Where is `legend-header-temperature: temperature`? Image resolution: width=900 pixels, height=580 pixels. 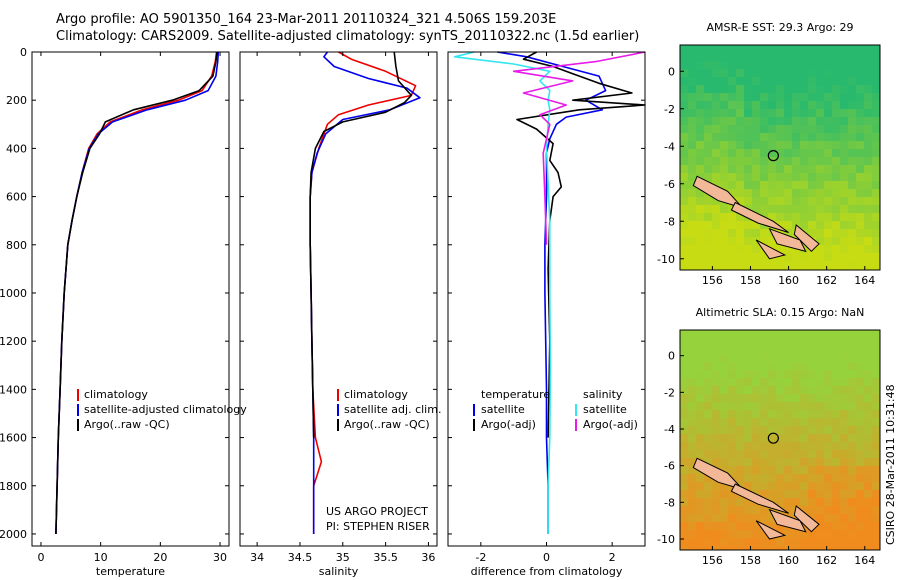 legend-header-temperature: temperature is located at coordinates (515, 394).